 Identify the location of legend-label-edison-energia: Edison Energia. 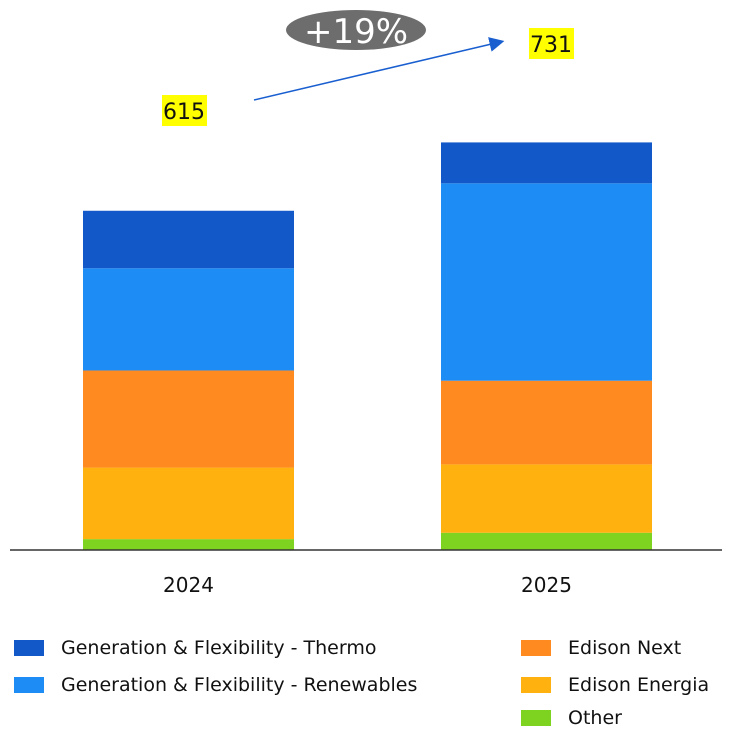
(639, 685).